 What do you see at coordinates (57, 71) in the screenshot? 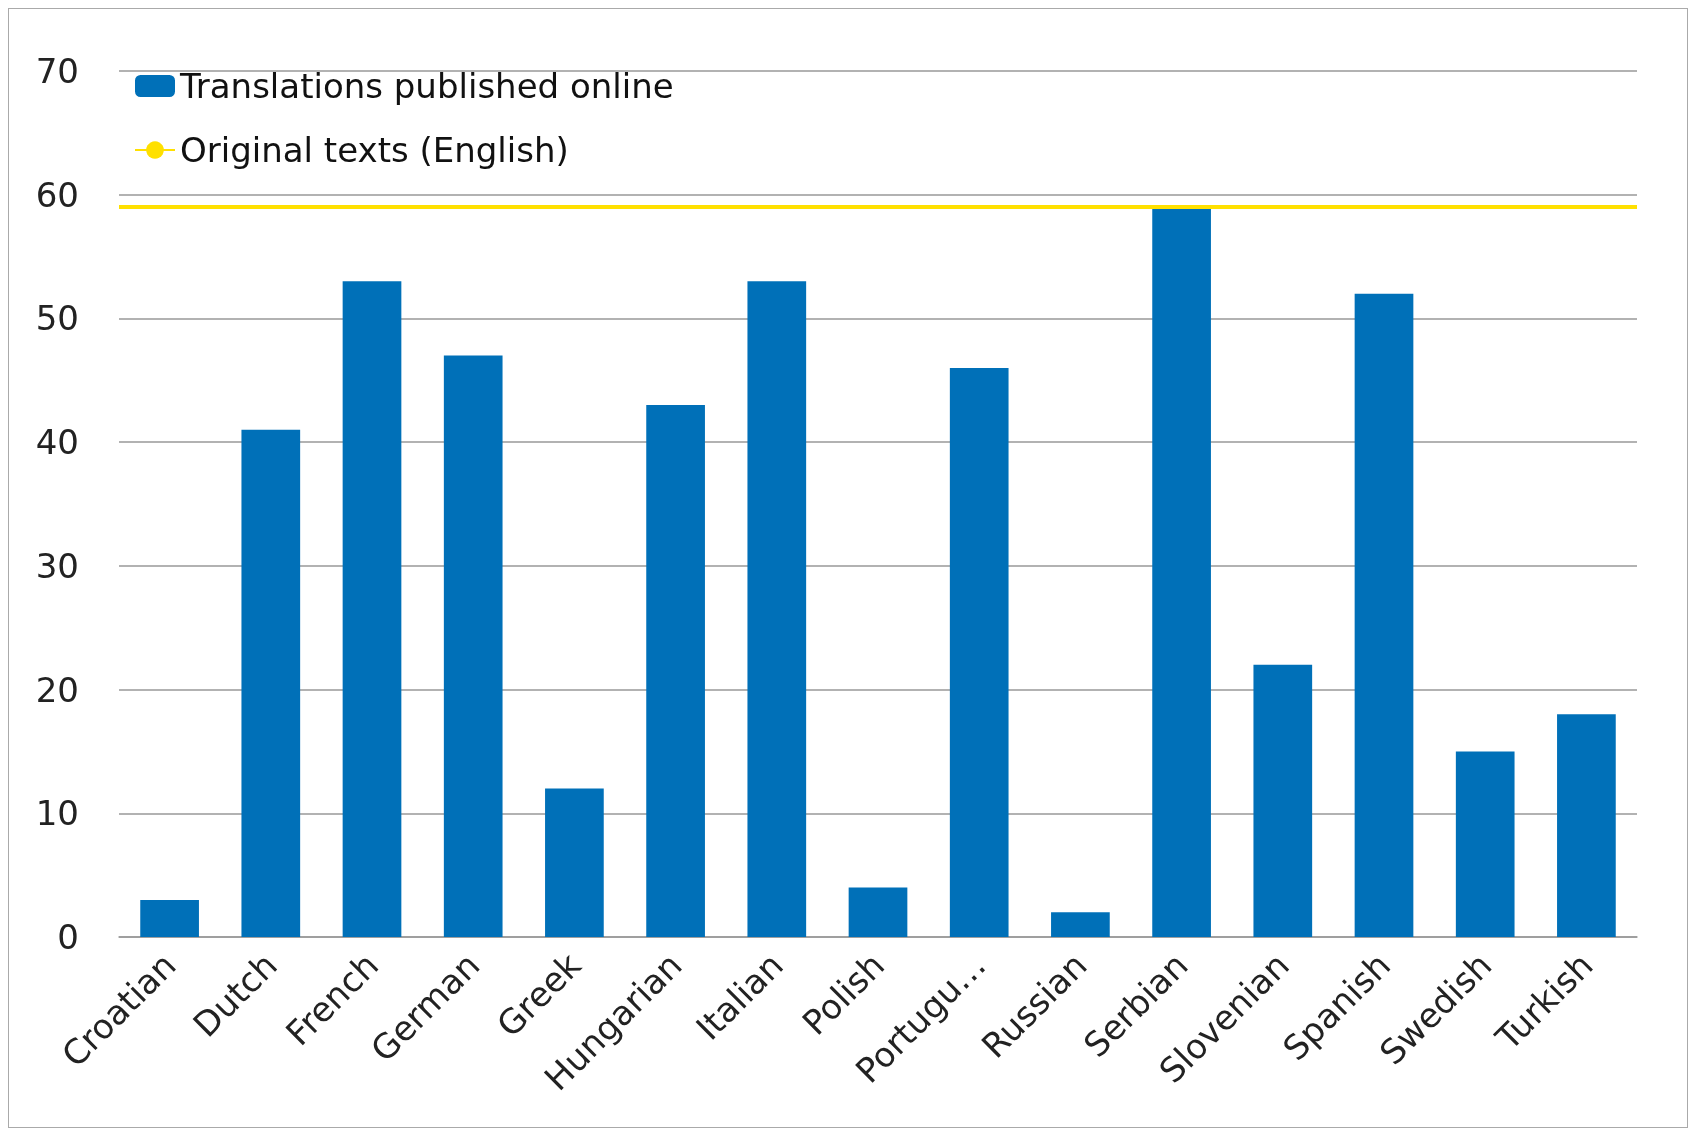
I see `y-tick-label: 70` at bounding box center [57, 71].